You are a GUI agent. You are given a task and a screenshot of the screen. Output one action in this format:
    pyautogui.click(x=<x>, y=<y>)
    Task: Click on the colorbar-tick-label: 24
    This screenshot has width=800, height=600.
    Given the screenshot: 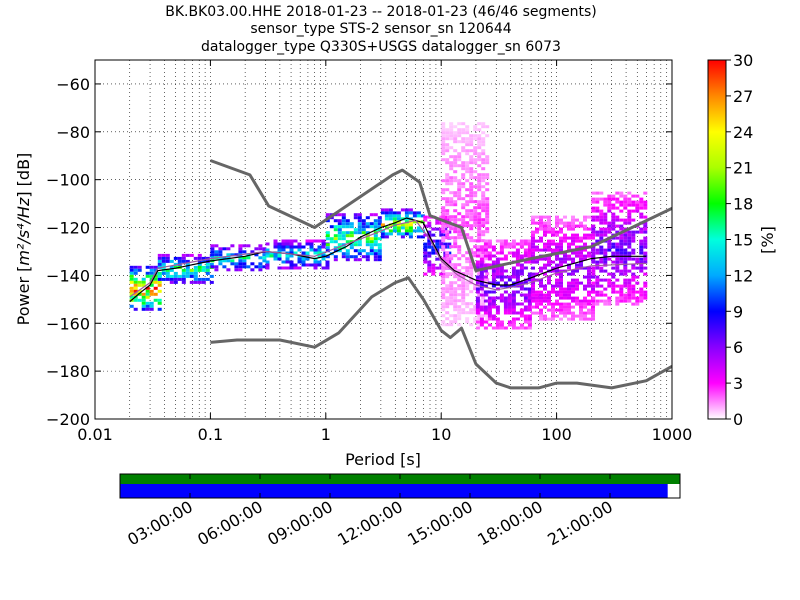 What is the action you would take?
    pyautogui.click(x=743, y=132)
    